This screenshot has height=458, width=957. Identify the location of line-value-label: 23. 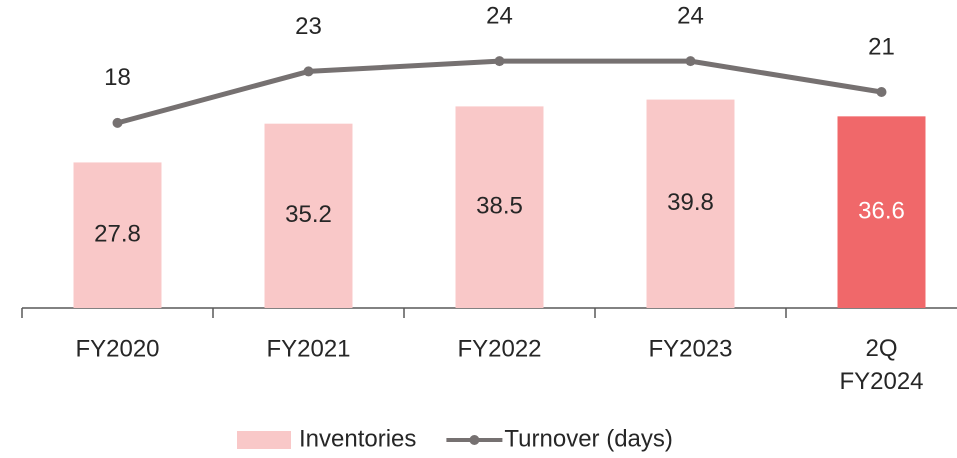
(308, 26).